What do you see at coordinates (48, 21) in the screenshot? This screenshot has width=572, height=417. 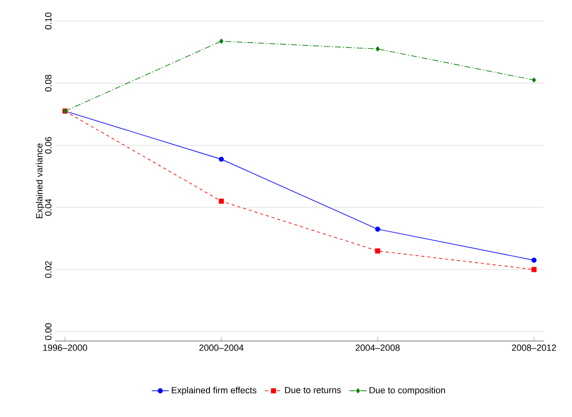 I see `y-tick-label: 0.10` at bounding box center [48, 21].